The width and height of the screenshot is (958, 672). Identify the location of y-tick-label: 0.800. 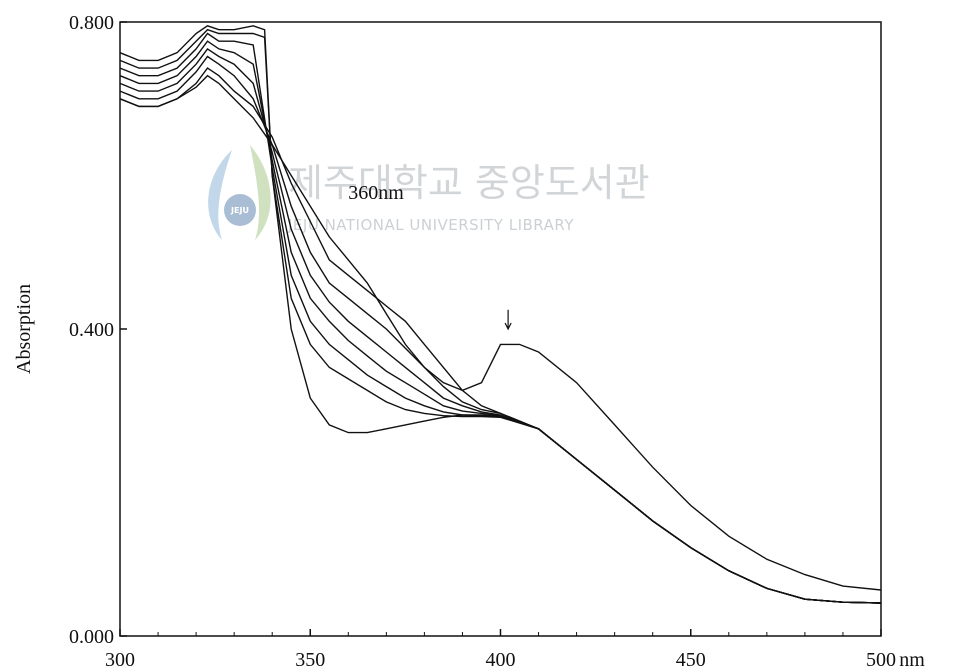
(91, 23).